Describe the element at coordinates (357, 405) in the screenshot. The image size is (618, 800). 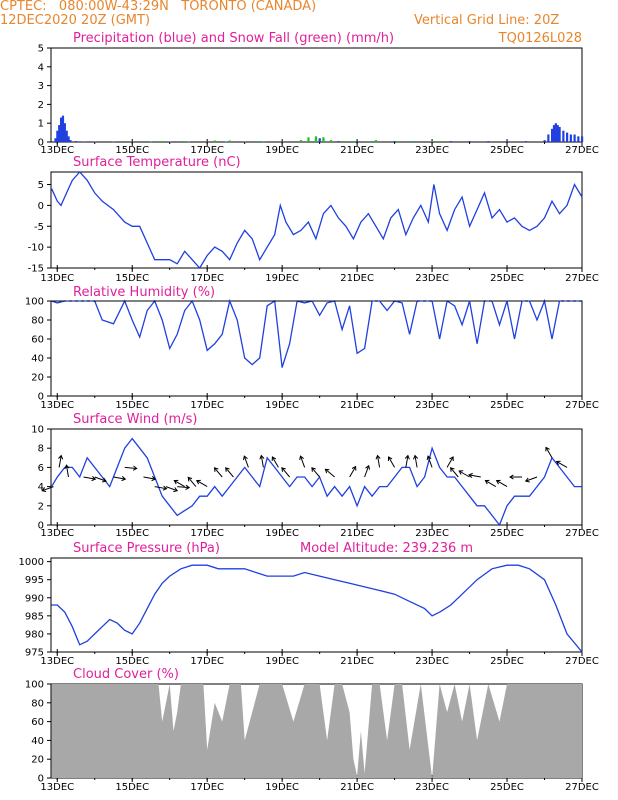
I see `rh-xtick-label: 21DEC` at that location.